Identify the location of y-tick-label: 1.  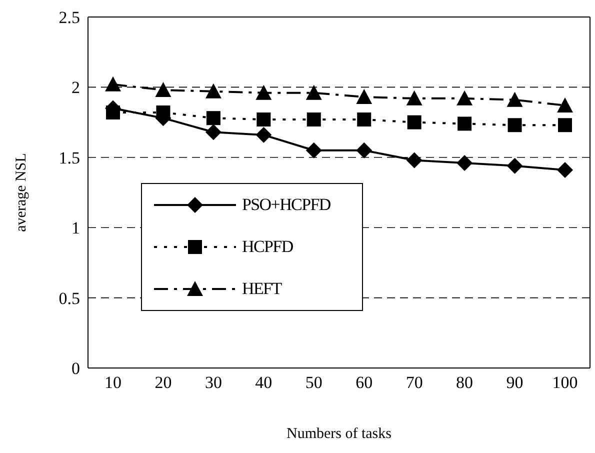
(76, 228).